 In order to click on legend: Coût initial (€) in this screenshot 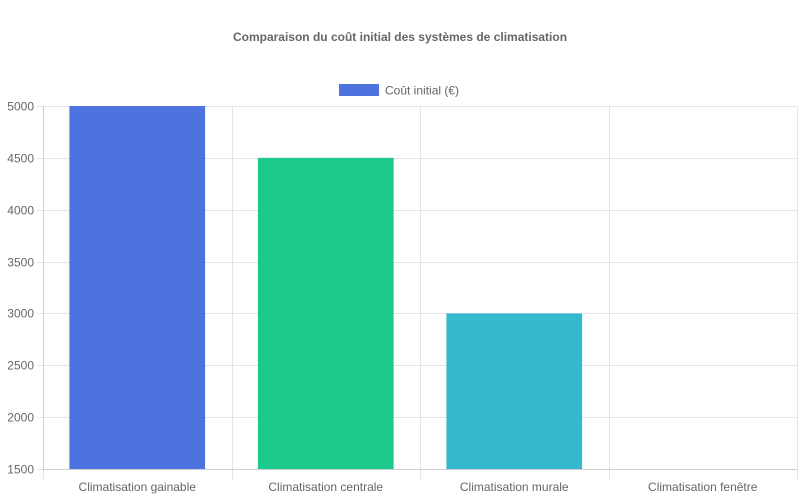, I will do `click(399, 91)`.